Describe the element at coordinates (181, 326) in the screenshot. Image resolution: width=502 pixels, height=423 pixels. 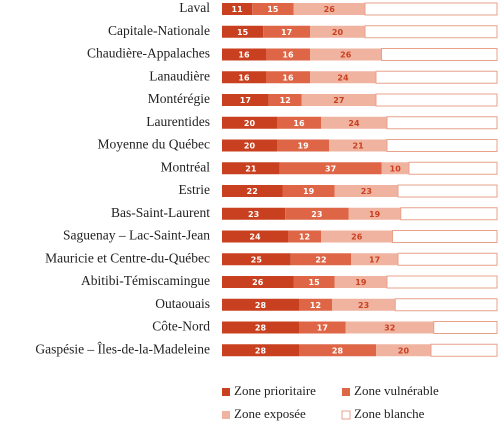
I see `category-label: Côte-Nord` at that location.